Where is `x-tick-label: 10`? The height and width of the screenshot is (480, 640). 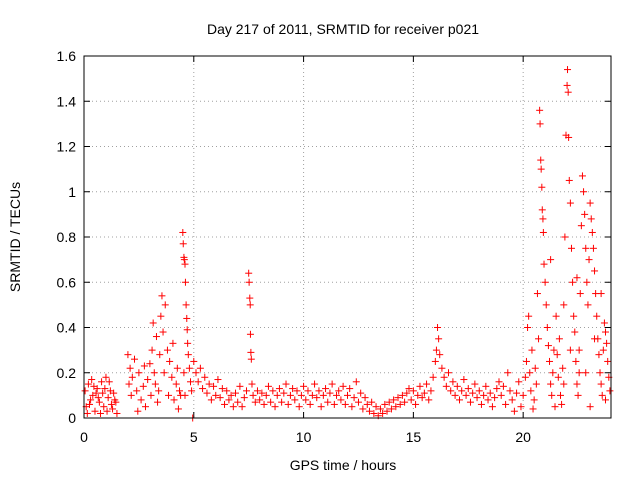 x-tick-label: 10 is located at coordinates (304, 437).